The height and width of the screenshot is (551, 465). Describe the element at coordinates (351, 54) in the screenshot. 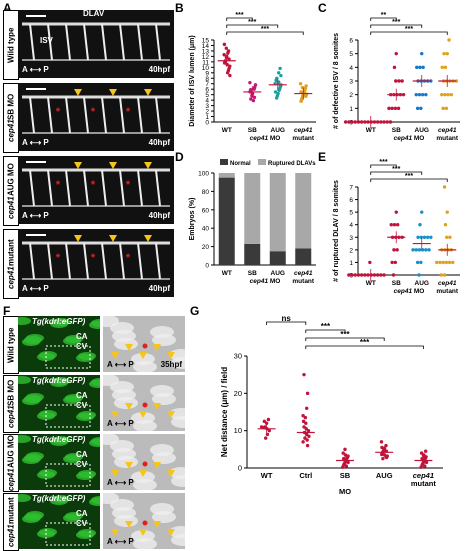

I see `y-tick-label: 5` at that location.